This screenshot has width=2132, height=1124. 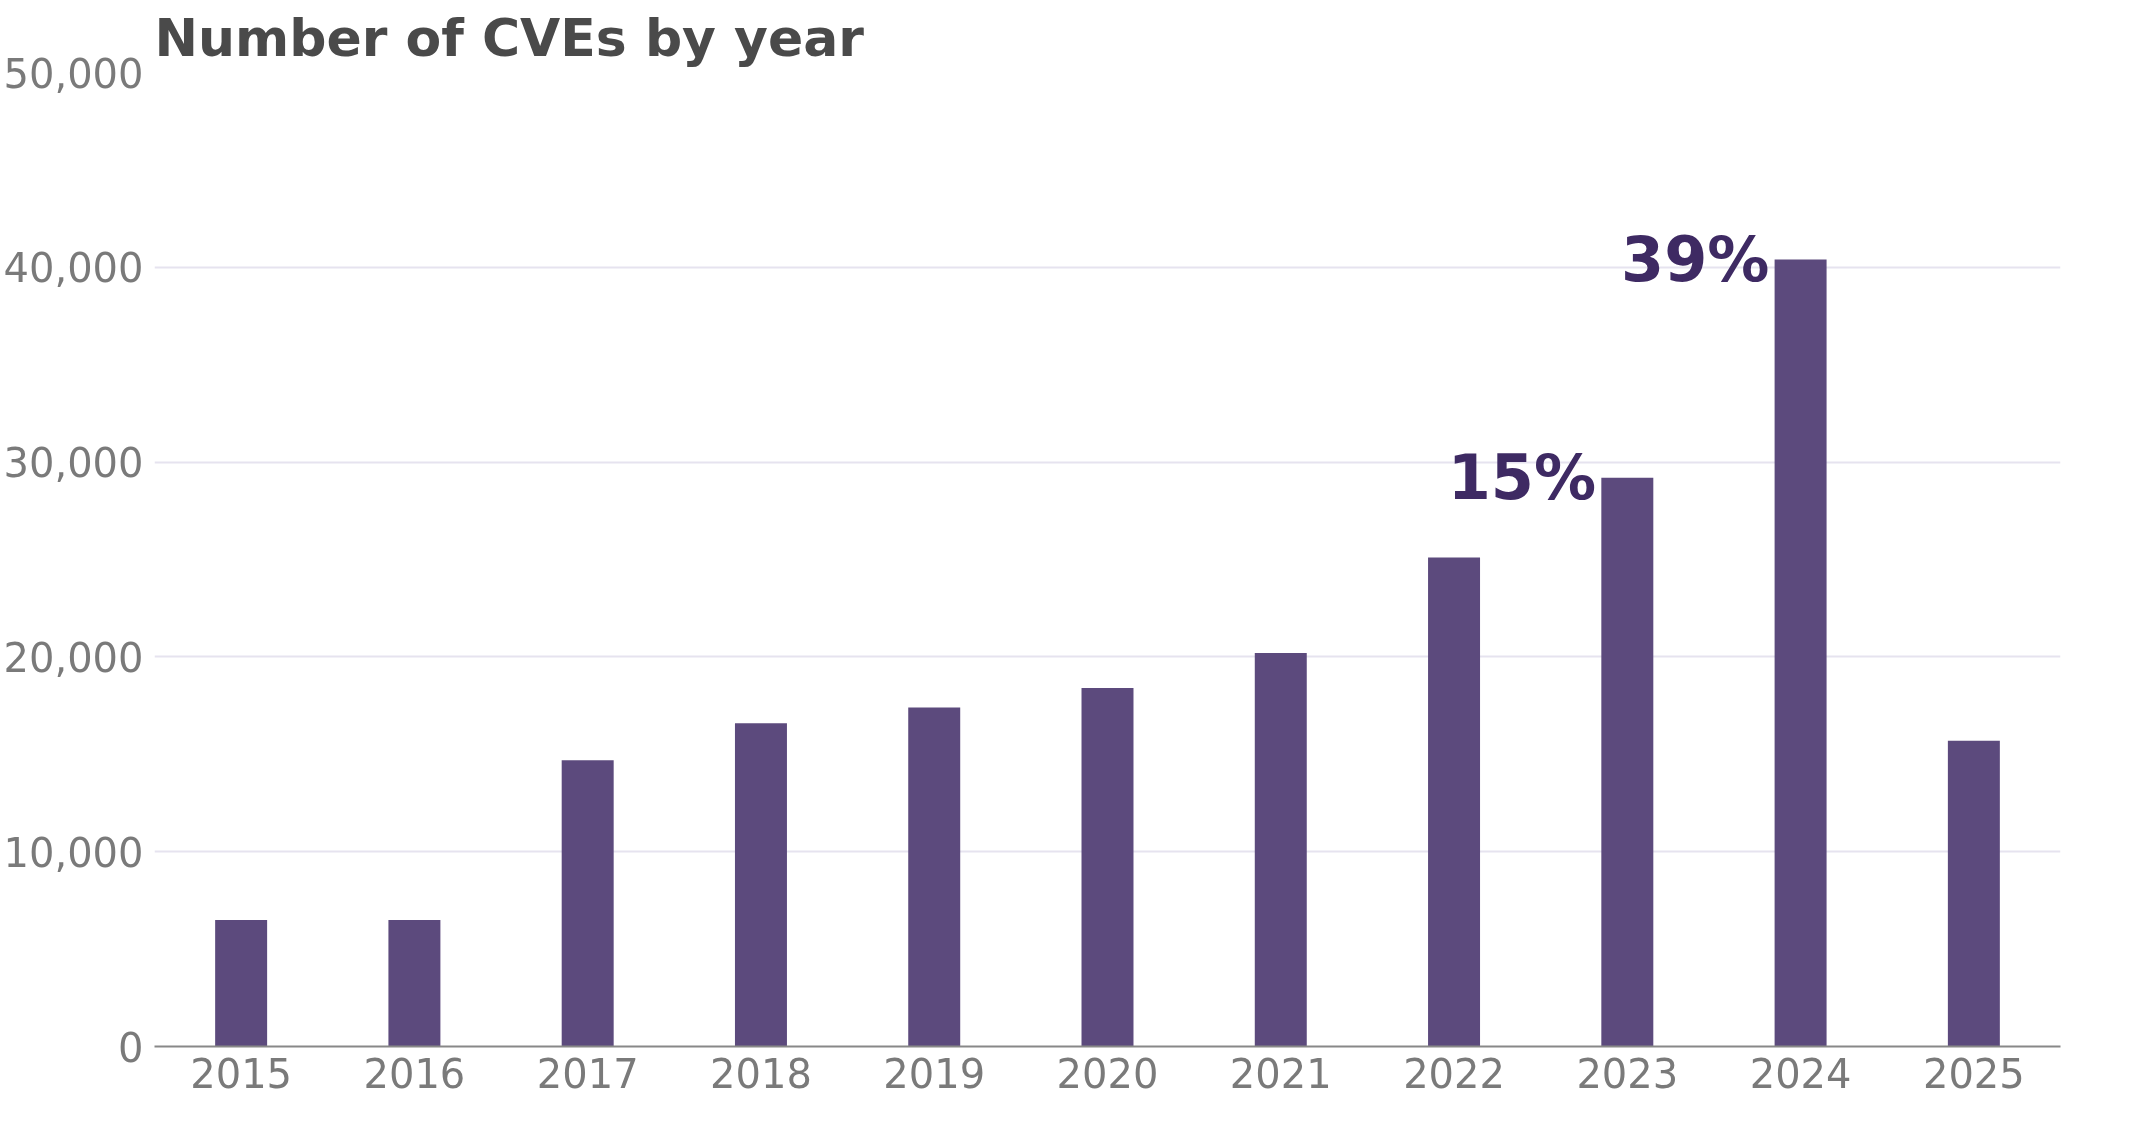 I want to click on x-tick-label: 2022, so click(x=1454, y=1073).